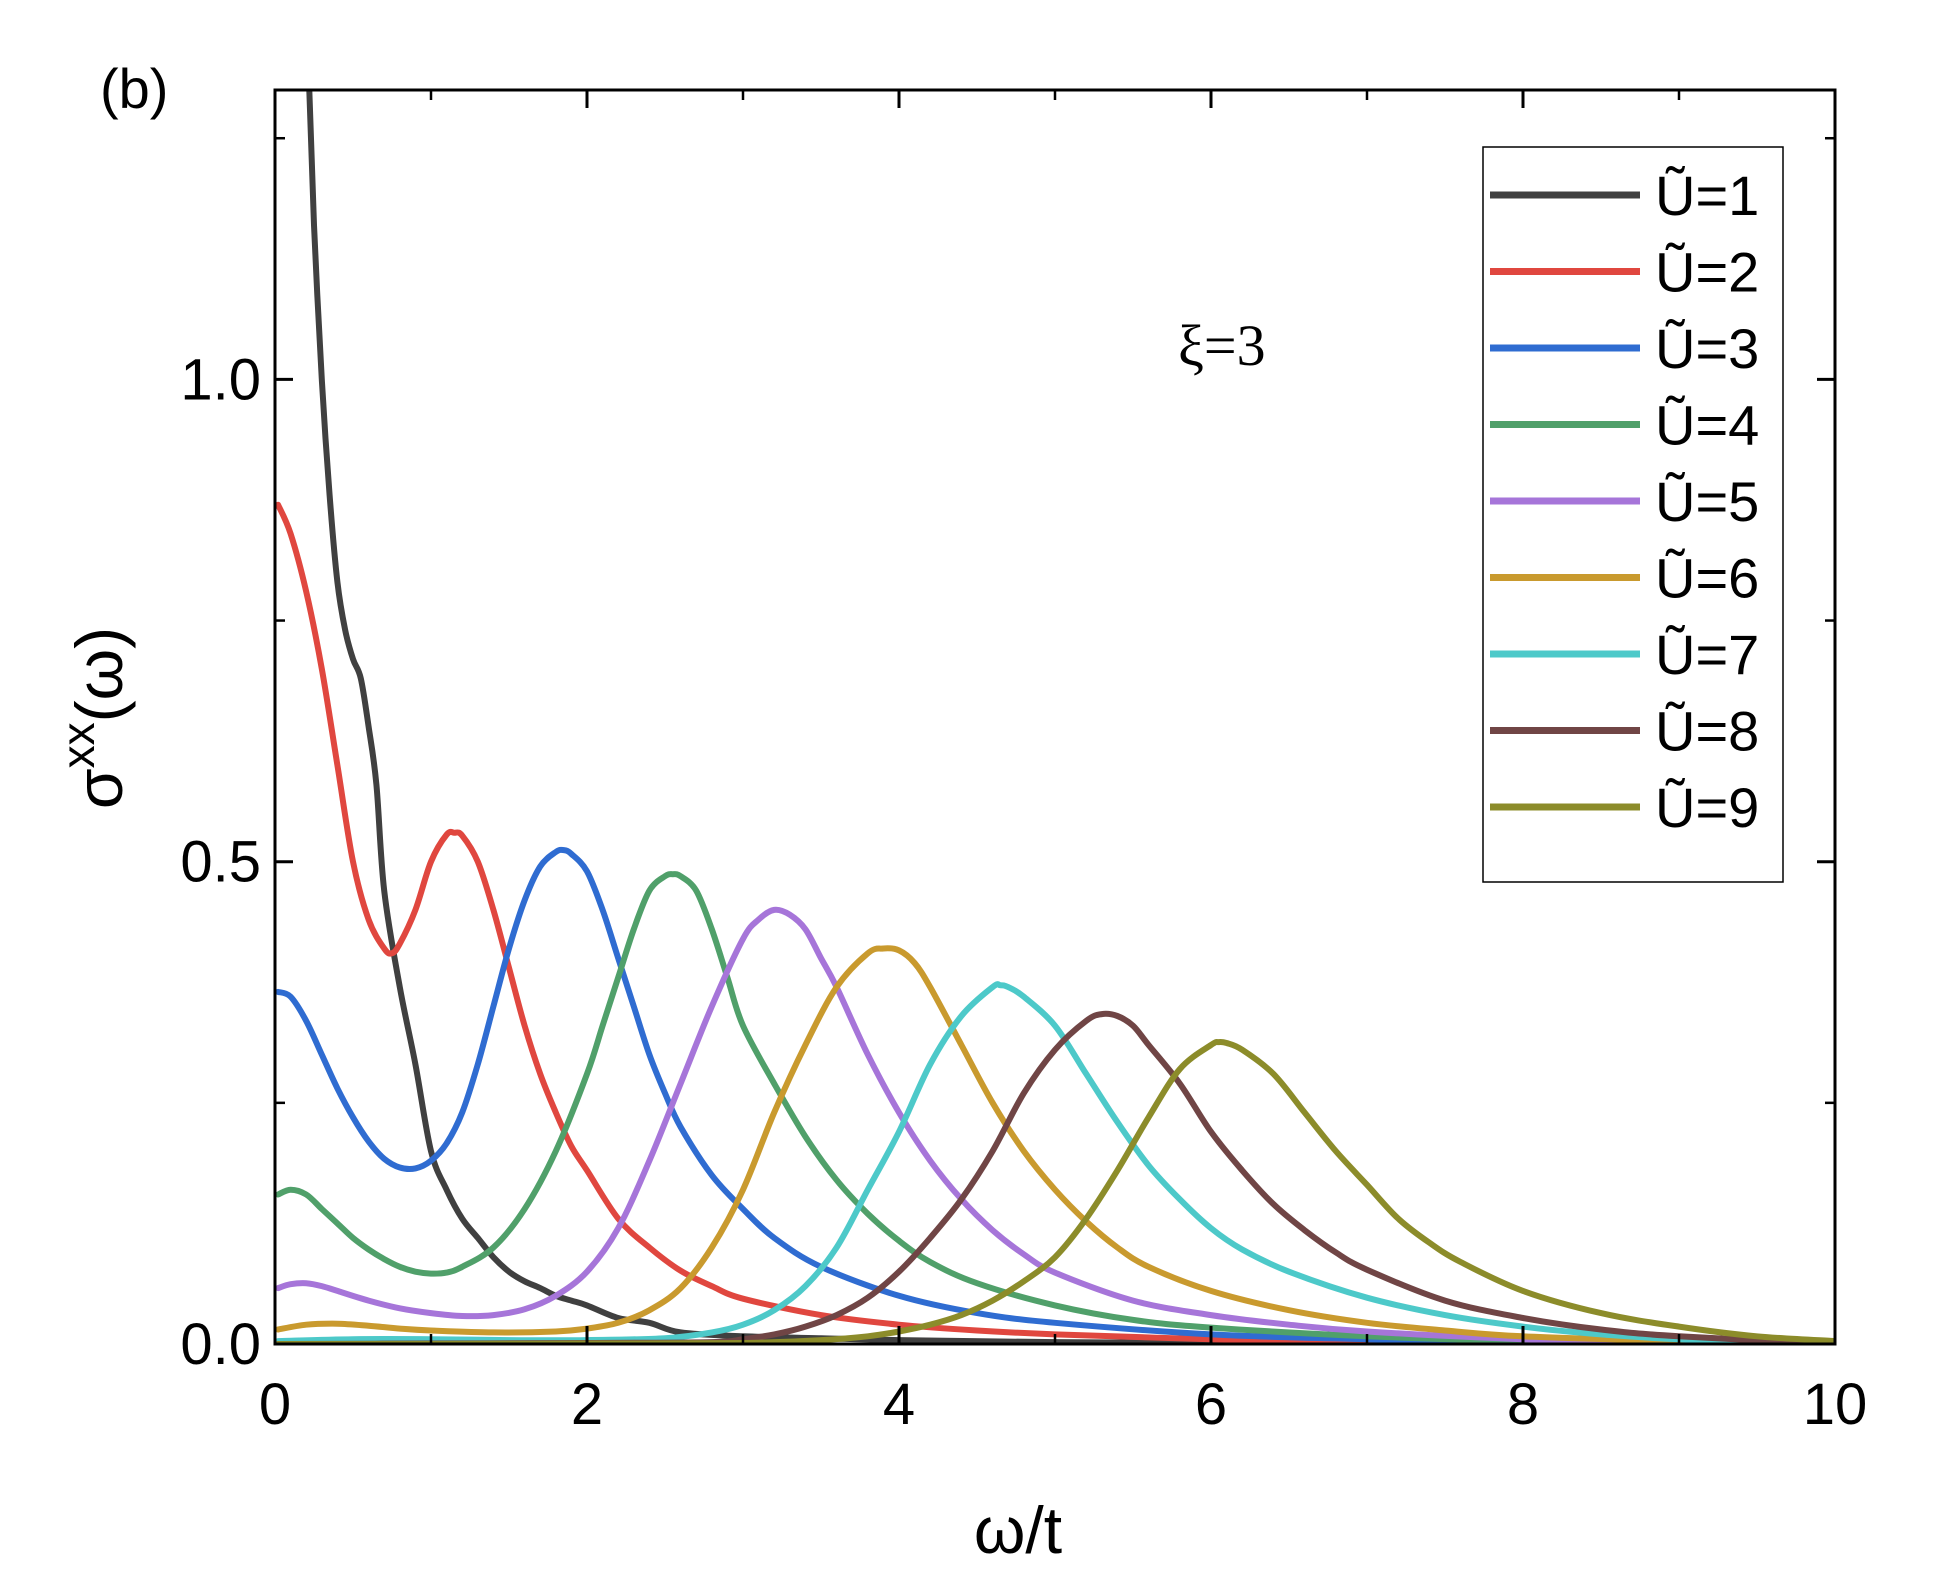 The height and width of the screenshot is (1576, 1934). Describe the element at coordinates (1633, 514) in the screenshot. I see `legend: Ũ=1 Ũ=2 Ũ=3 Ũ=4 Ũ=5 Ũ=6 Ũ=7 Ũ=8 Ũ=9` at that location.